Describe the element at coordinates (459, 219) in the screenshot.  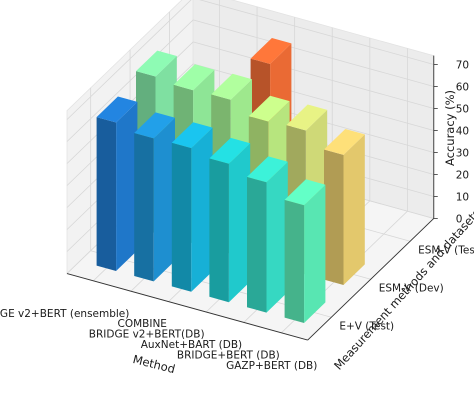
I see `z-tick-label: 0` at that location.